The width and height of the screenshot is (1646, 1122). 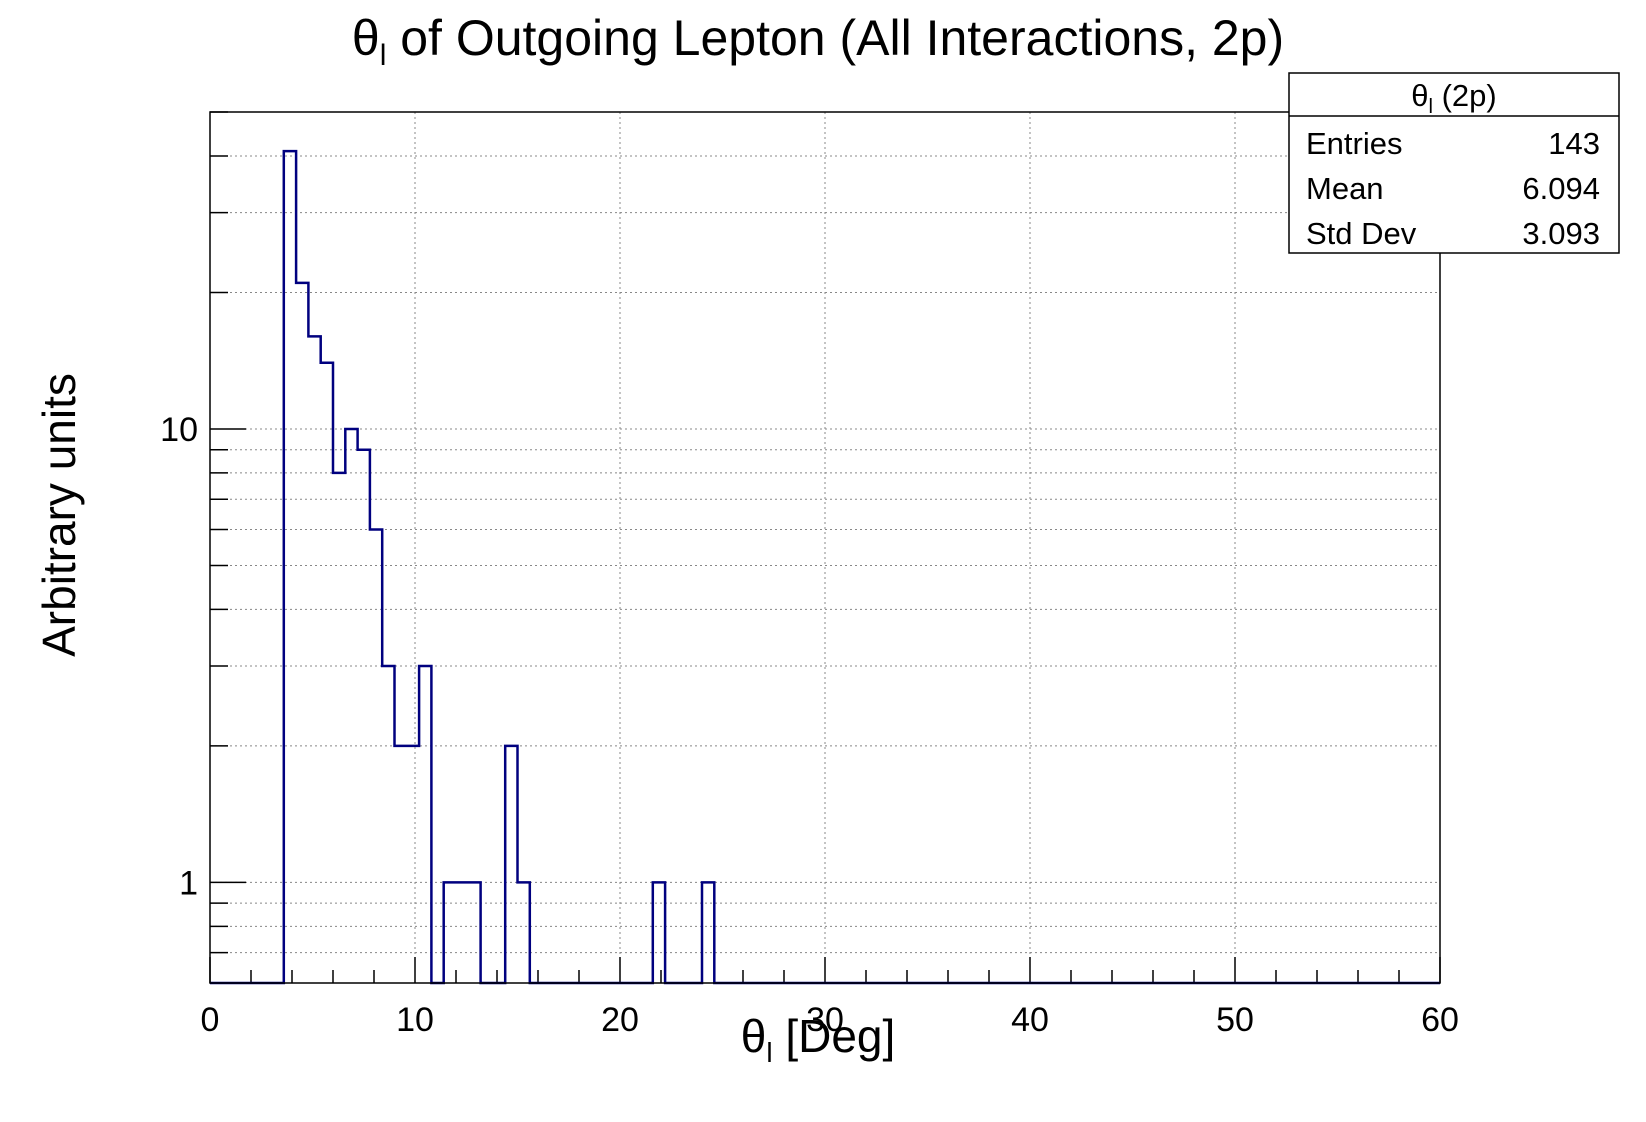 What do you see at coordinates (179, 430) in the screenshot?
I see `y-tick-label: 10` at bounding box center [179, 430].